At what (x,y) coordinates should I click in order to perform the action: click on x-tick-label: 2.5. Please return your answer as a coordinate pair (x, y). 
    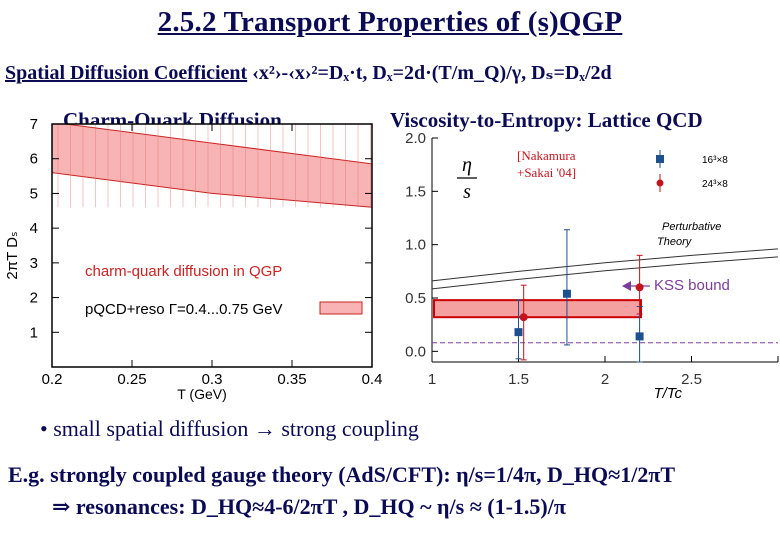
    Looking at the image, I should click on (691, 379).